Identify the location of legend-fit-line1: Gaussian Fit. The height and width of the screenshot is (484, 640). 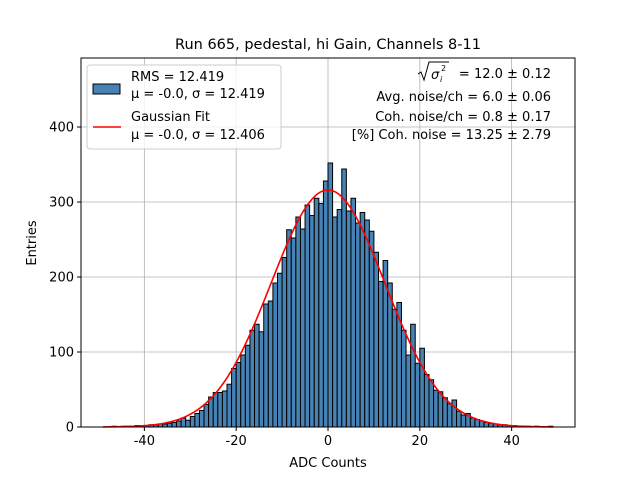
(170, 117).